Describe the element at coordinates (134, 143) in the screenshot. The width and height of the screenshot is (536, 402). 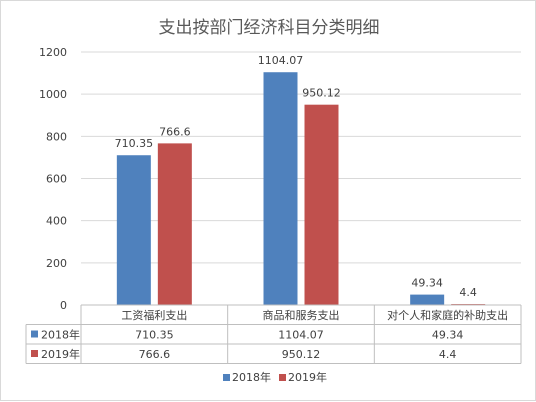
I see `data-label: 710.35` at that location.